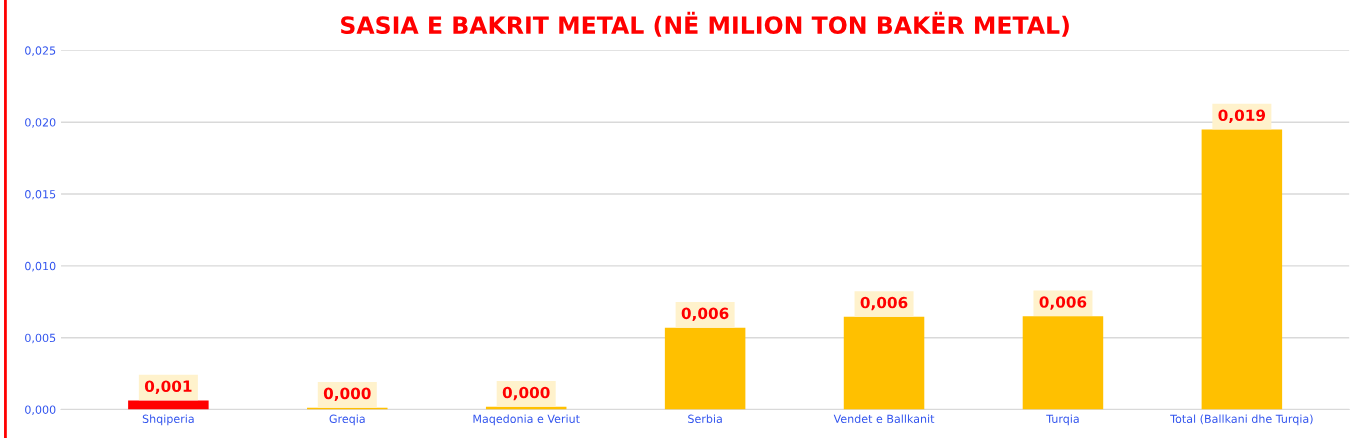 This screenshot has height=438, width=1356. What do you see at coordinates (168, 420) in the screenshot?
I see `x-tick-label: Shqiperia` at bounding box center [168, 420].